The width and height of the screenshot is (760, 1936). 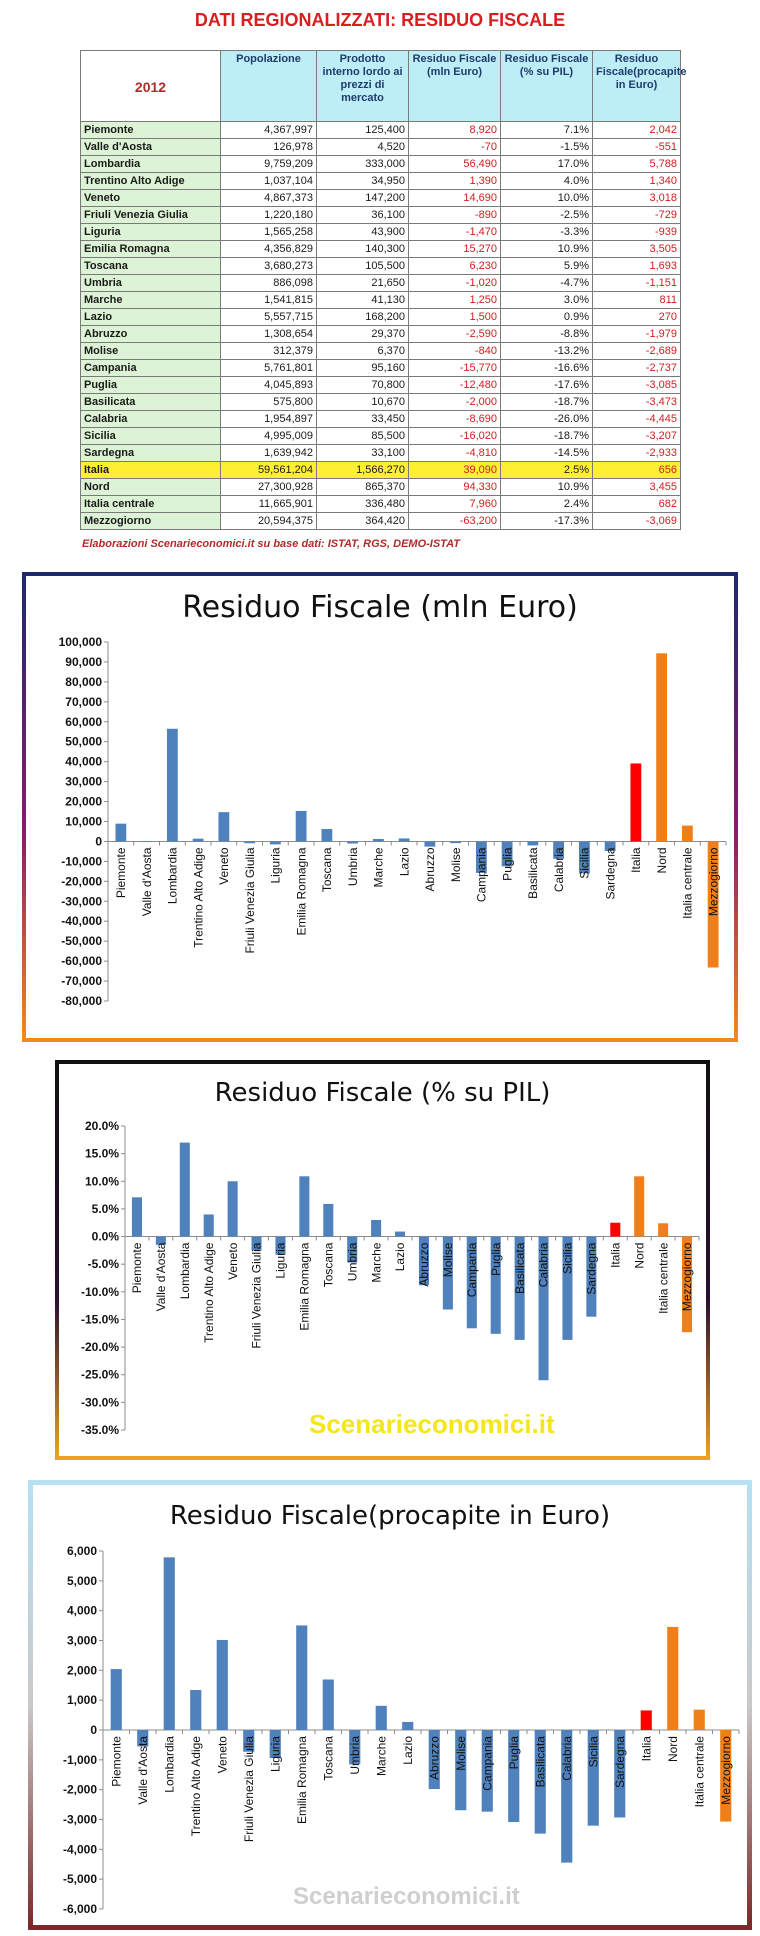 I want to click on table-cell-pop: 312,379, so click(x=268, y=351).